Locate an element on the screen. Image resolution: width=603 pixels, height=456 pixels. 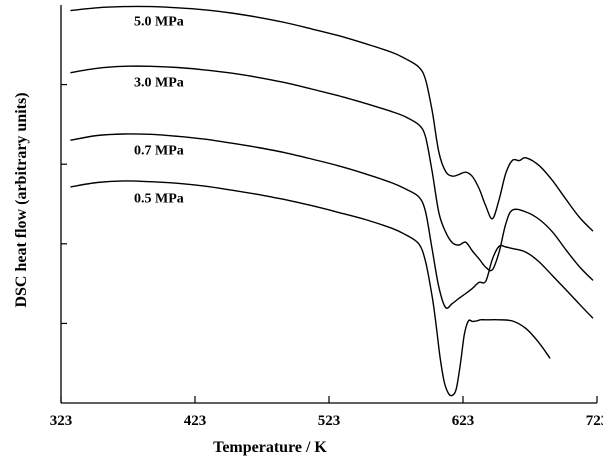
series-label: 5.0 MPa is located at coordinates (159, 22).